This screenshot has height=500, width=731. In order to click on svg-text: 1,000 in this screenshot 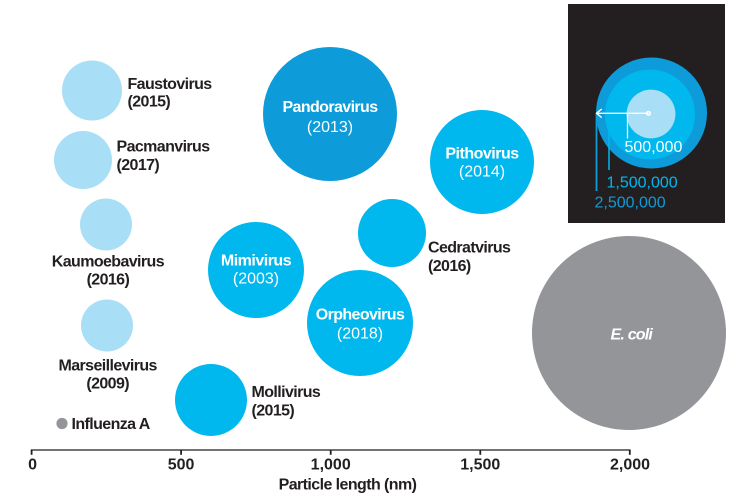, I will do `click(331, 465)`.